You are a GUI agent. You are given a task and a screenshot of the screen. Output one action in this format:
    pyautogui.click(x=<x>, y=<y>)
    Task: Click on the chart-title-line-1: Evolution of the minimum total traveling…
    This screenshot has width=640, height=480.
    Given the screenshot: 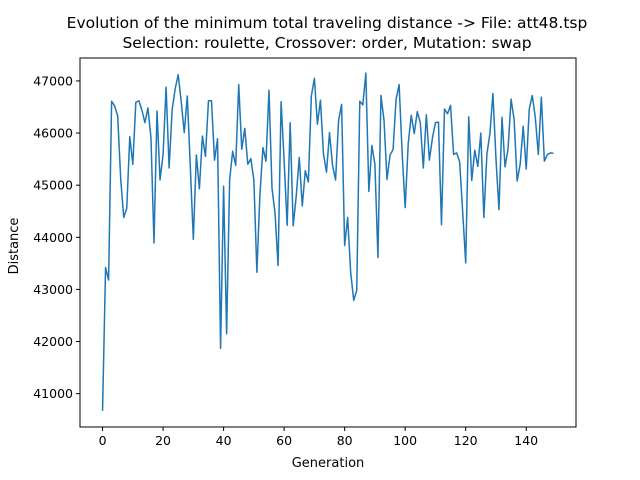 What is the action you would take?
    pyautogui.click(x=327, y=23)
    